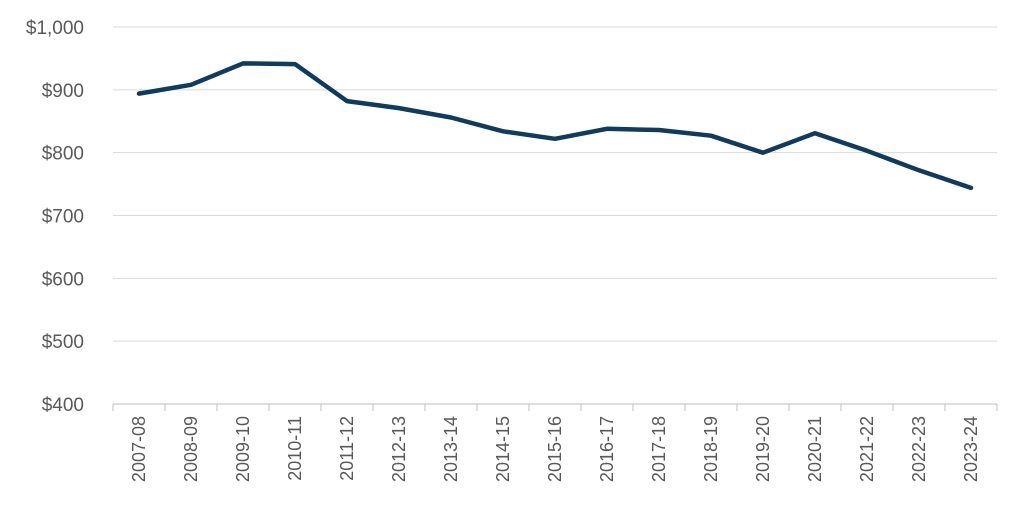 This screenshot has height=514, width=1024. Describe the element at coordinates (63, 342) in the screenshot. I see `y-tick-label: $500` at that location.